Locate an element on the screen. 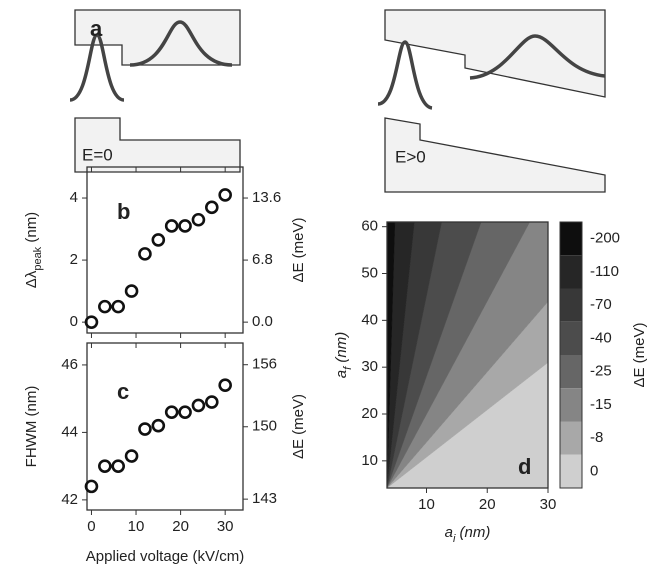  panel-label: c is located at coordinates (123, 391).